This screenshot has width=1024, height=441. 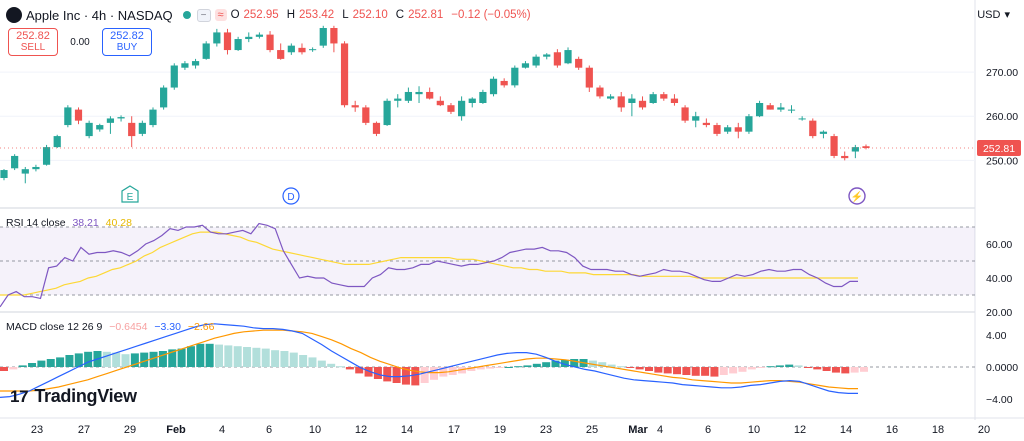 I want to click on indicator-wave-icon: ≈, so click(x=220, y=15).